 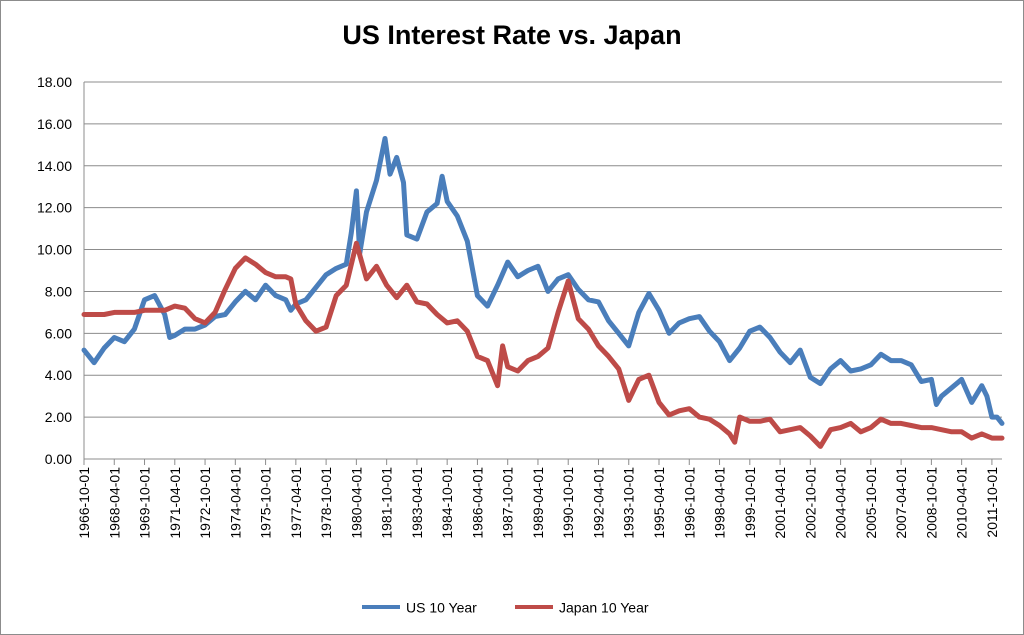 What do you see at coordinates (508, 503) in the screenshot?
I see `x-tick-label: 1987-10-01` at bounding box center [508, 503].